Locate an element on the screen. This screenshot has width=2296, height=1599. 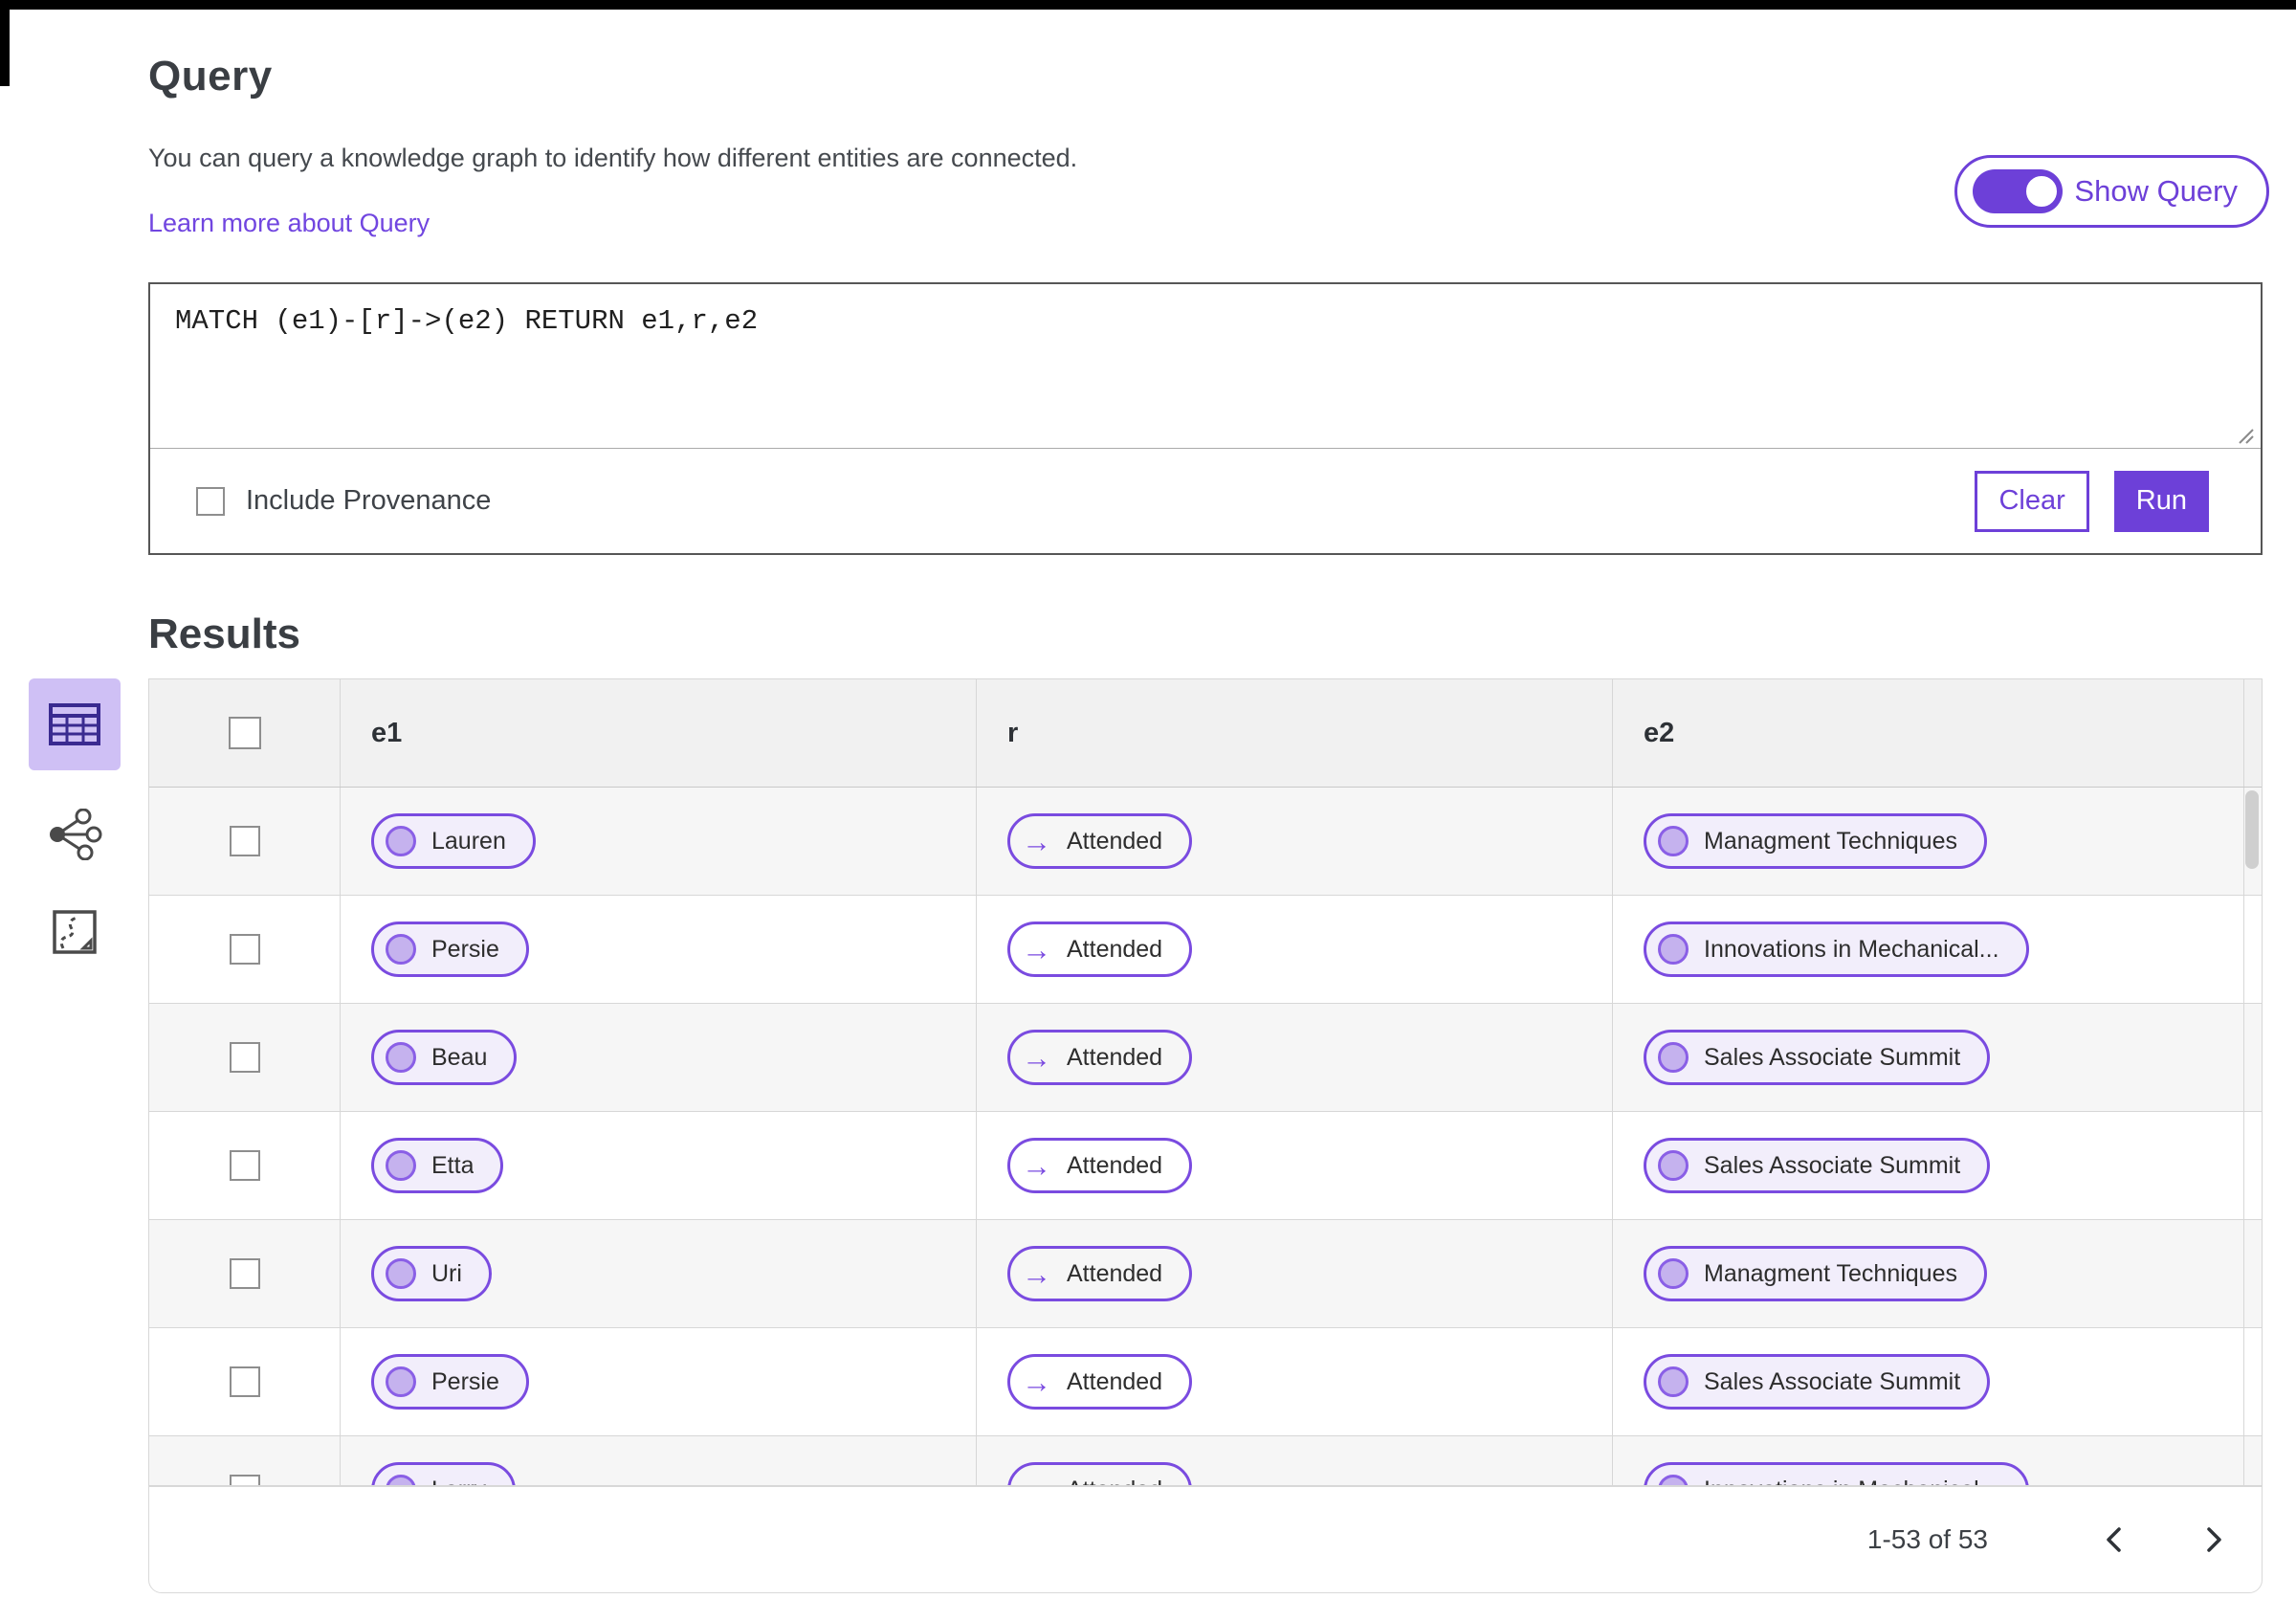
e2-cell: Sales Associate Summit is located at coordinates (1927, 1057).